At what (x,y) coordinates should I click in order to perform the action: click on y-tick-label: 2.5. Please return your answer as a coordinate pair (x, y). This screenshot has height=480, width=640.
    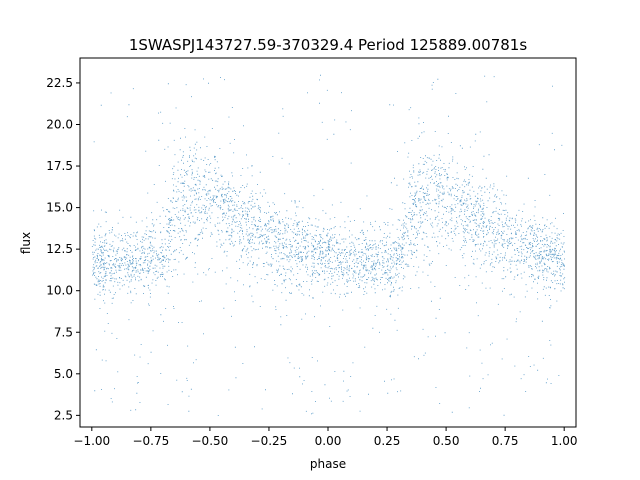
    Looking at the image, I should click on (63, 415).